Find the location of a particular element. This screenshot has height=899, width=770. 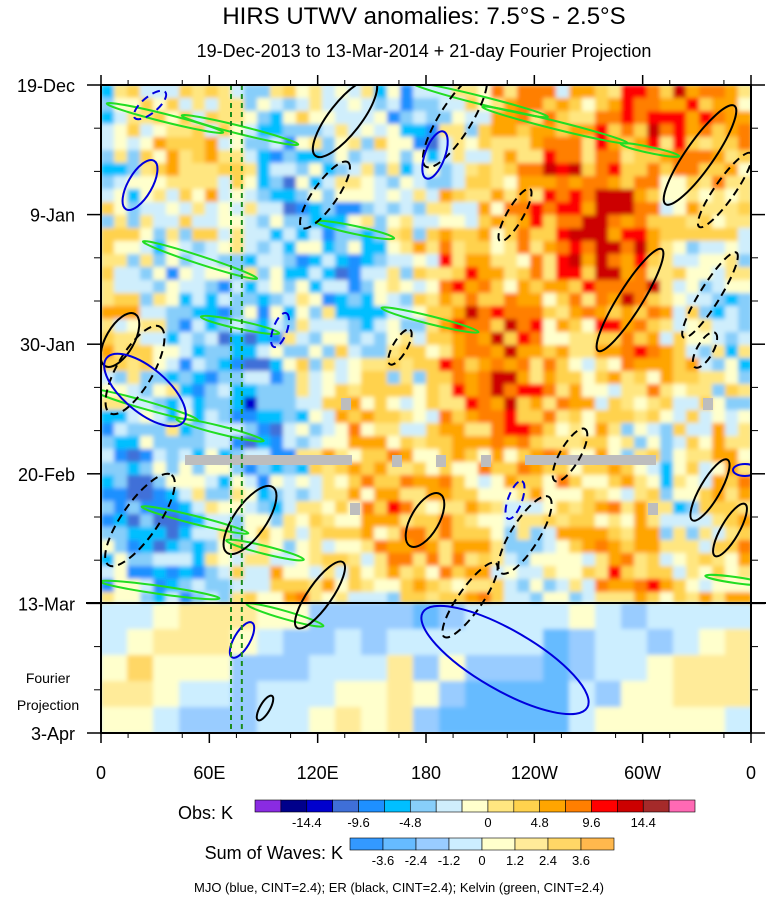

obs-colorbar-swatch is located at coordinates (552, 806).